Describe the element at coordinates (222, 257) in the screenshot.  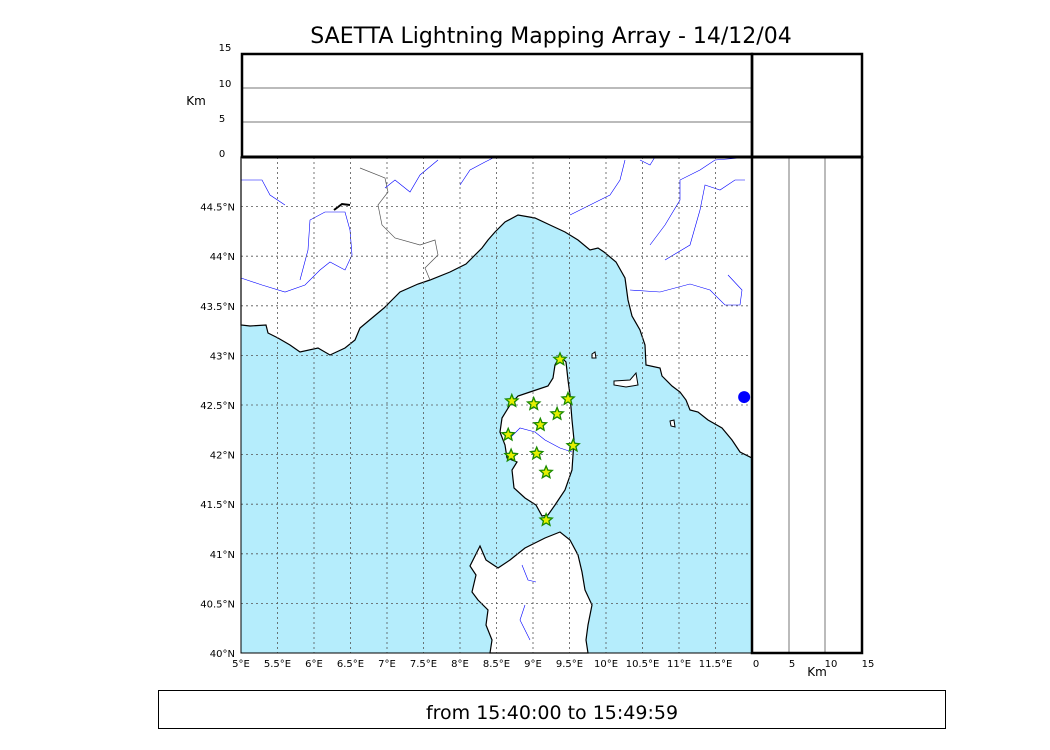
I see `y-tick-label: 44°N` at that location.